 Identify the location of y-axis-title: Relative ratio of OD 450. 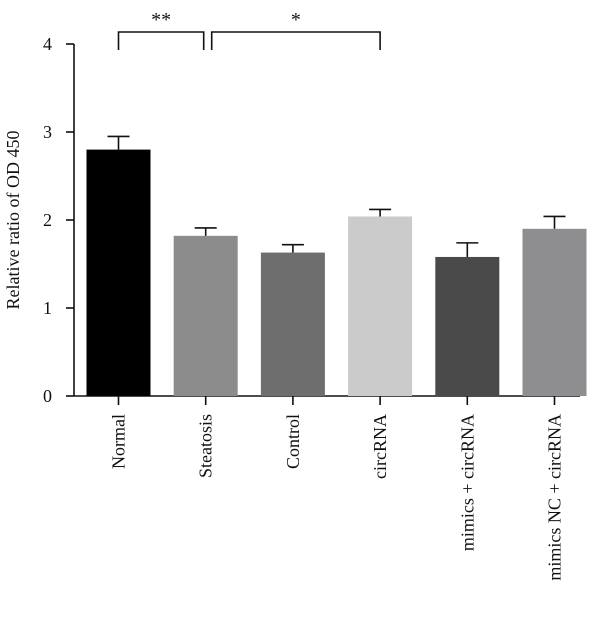
(13, 220).